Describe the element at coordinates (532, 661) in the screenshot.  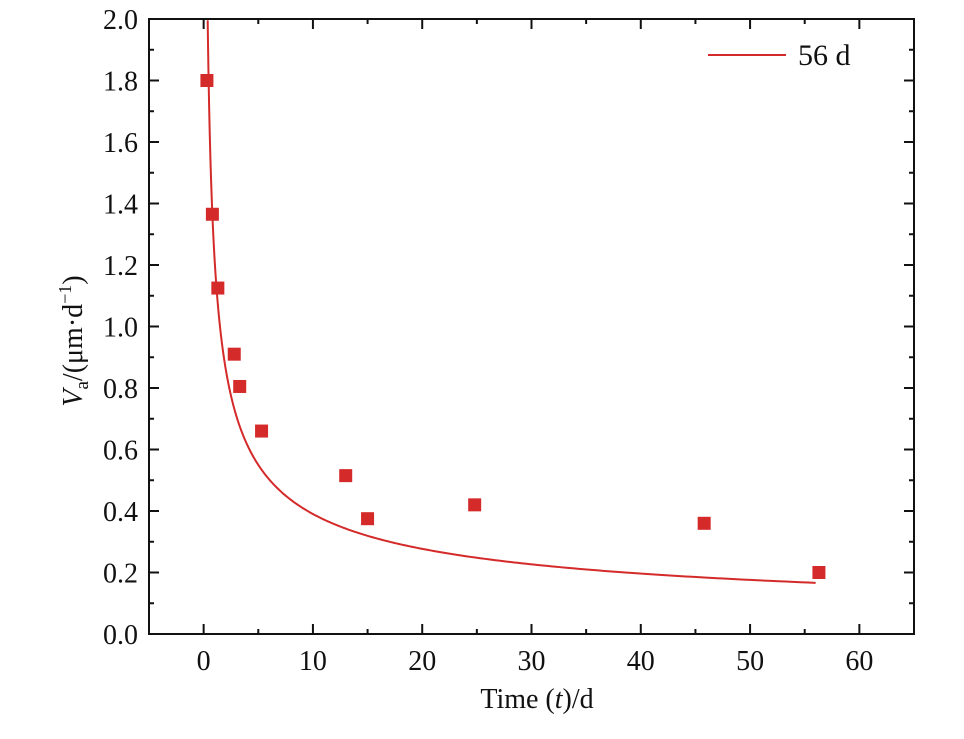
I see `x-tick-label: 30` at that location.